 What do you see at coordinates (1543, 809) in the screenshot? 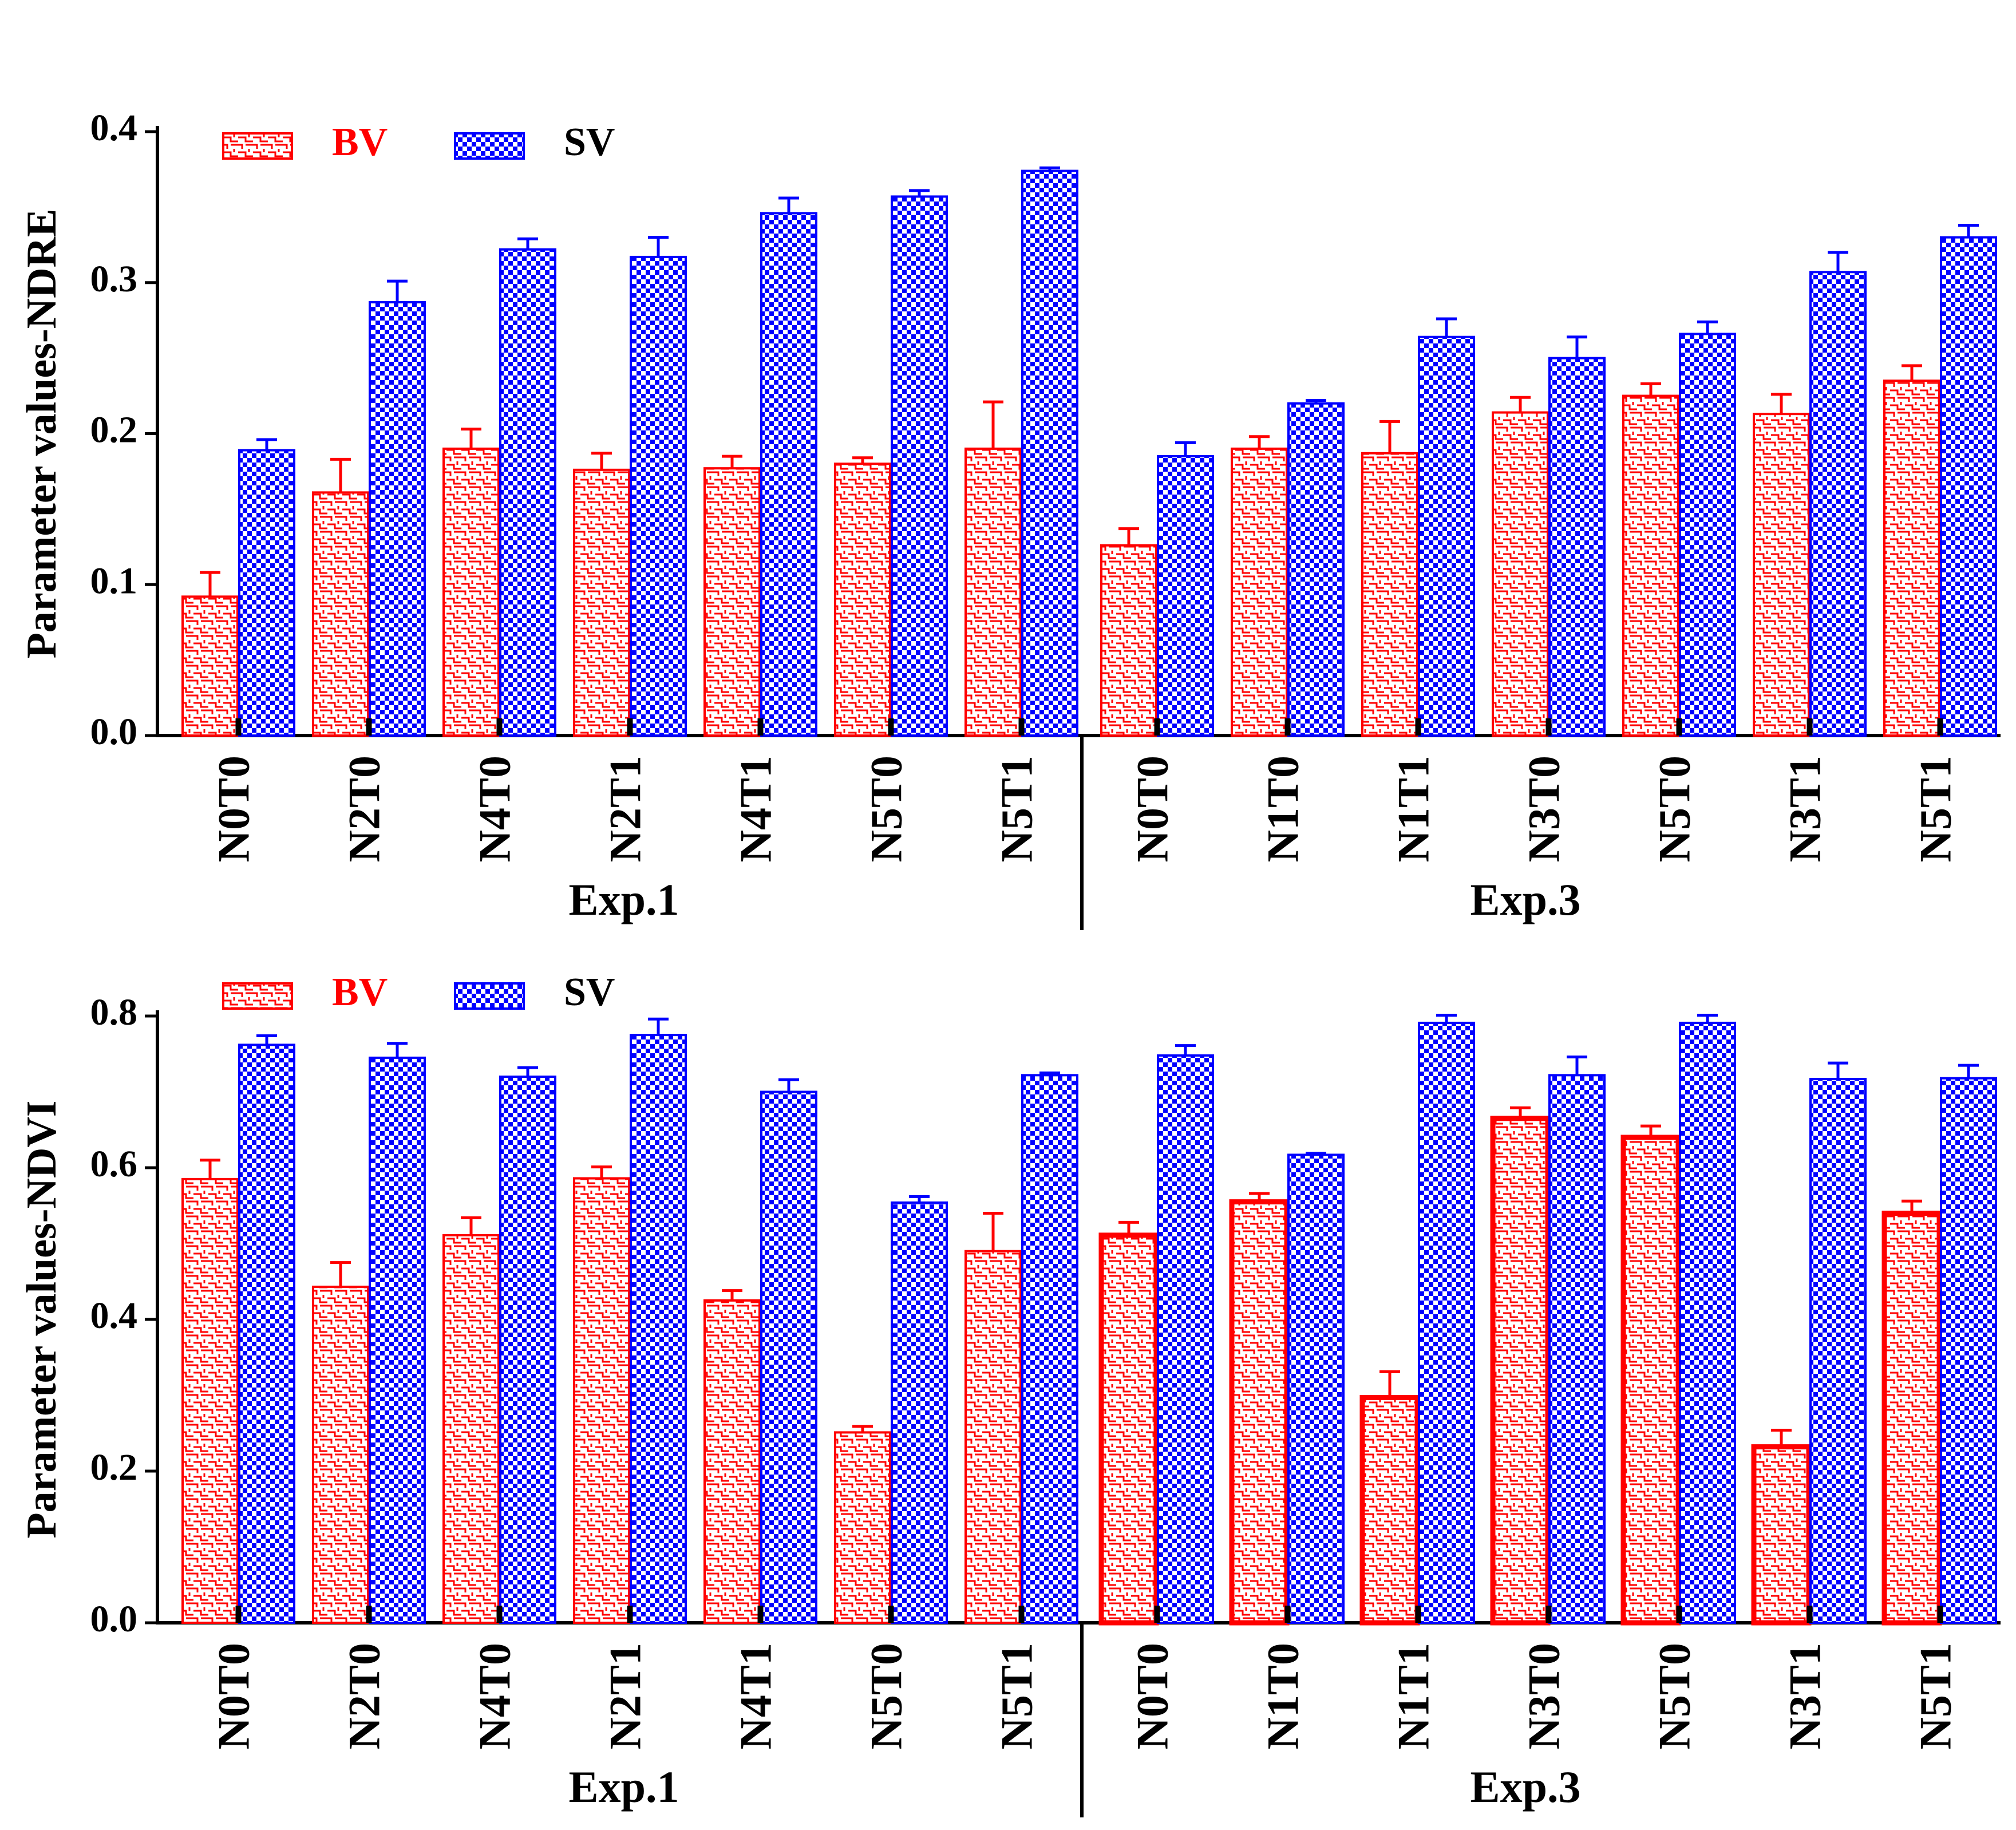
I see `category-label: N3T0` at bounding box center [1543, 809].